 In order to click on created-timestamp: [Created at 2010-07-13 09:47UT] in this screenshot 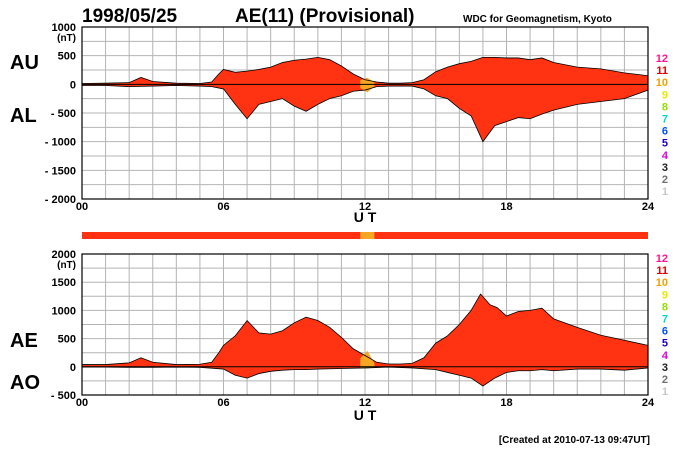, I will do `click(574, 440)`.